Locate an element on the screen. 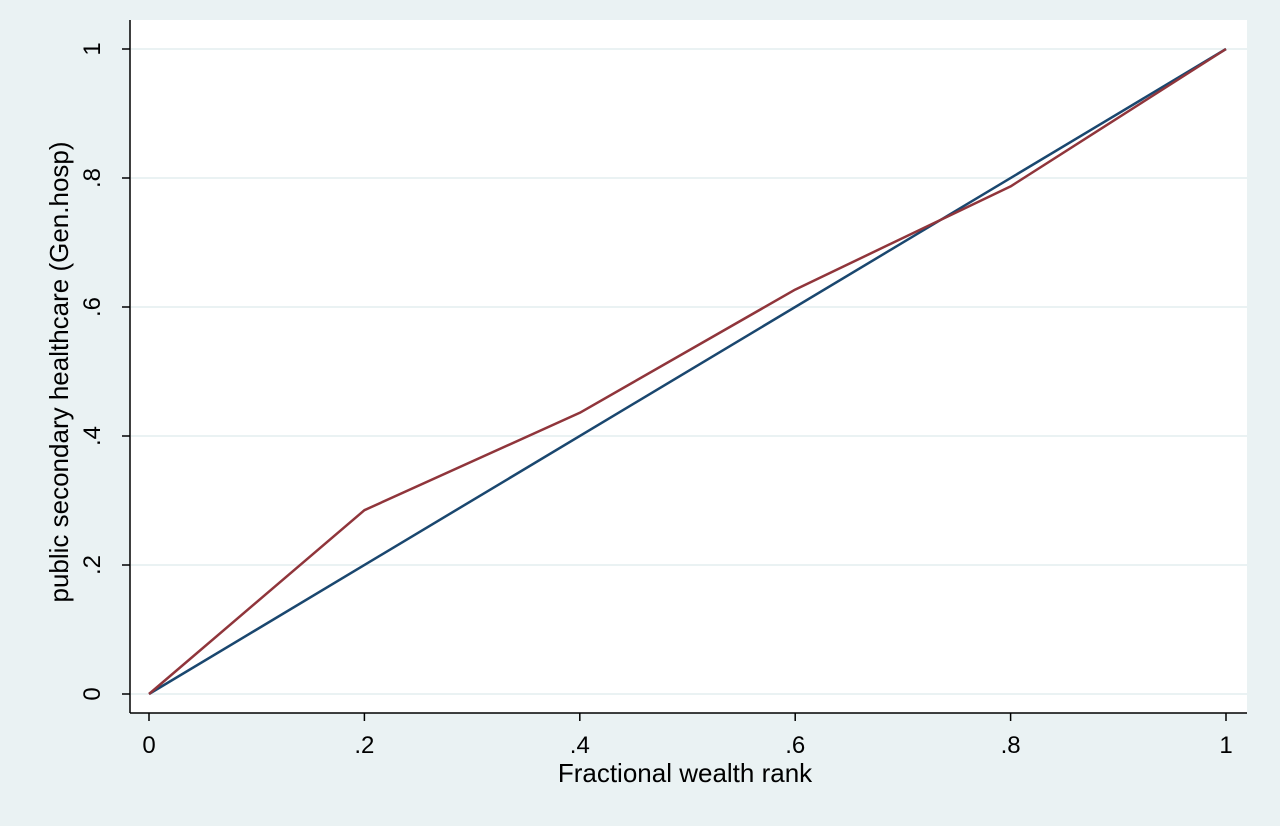 The height and width of the screenshot is (826, 1280). y-tick-label: .6 is located at coordinates (92, 307).